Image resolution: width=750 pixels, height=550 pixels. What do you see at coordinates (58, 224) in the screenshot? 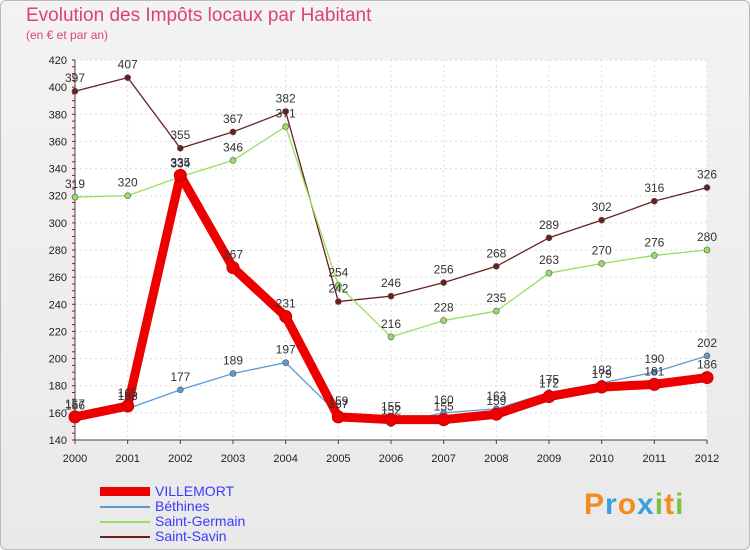
I see `y-tick-label: 300` at bounding box center [58, 224].